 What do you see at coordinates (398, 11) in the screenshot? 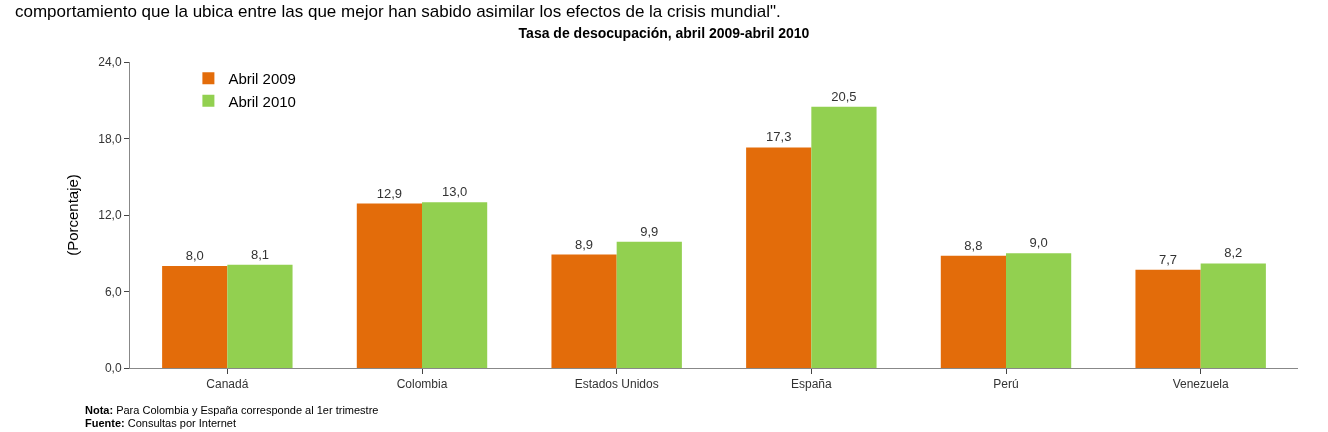
I see `text: comportamiento que la ubica entre las que mejor han sabido asimilar los efectos de la crisis mundial".` at bounding box center [398, 11].